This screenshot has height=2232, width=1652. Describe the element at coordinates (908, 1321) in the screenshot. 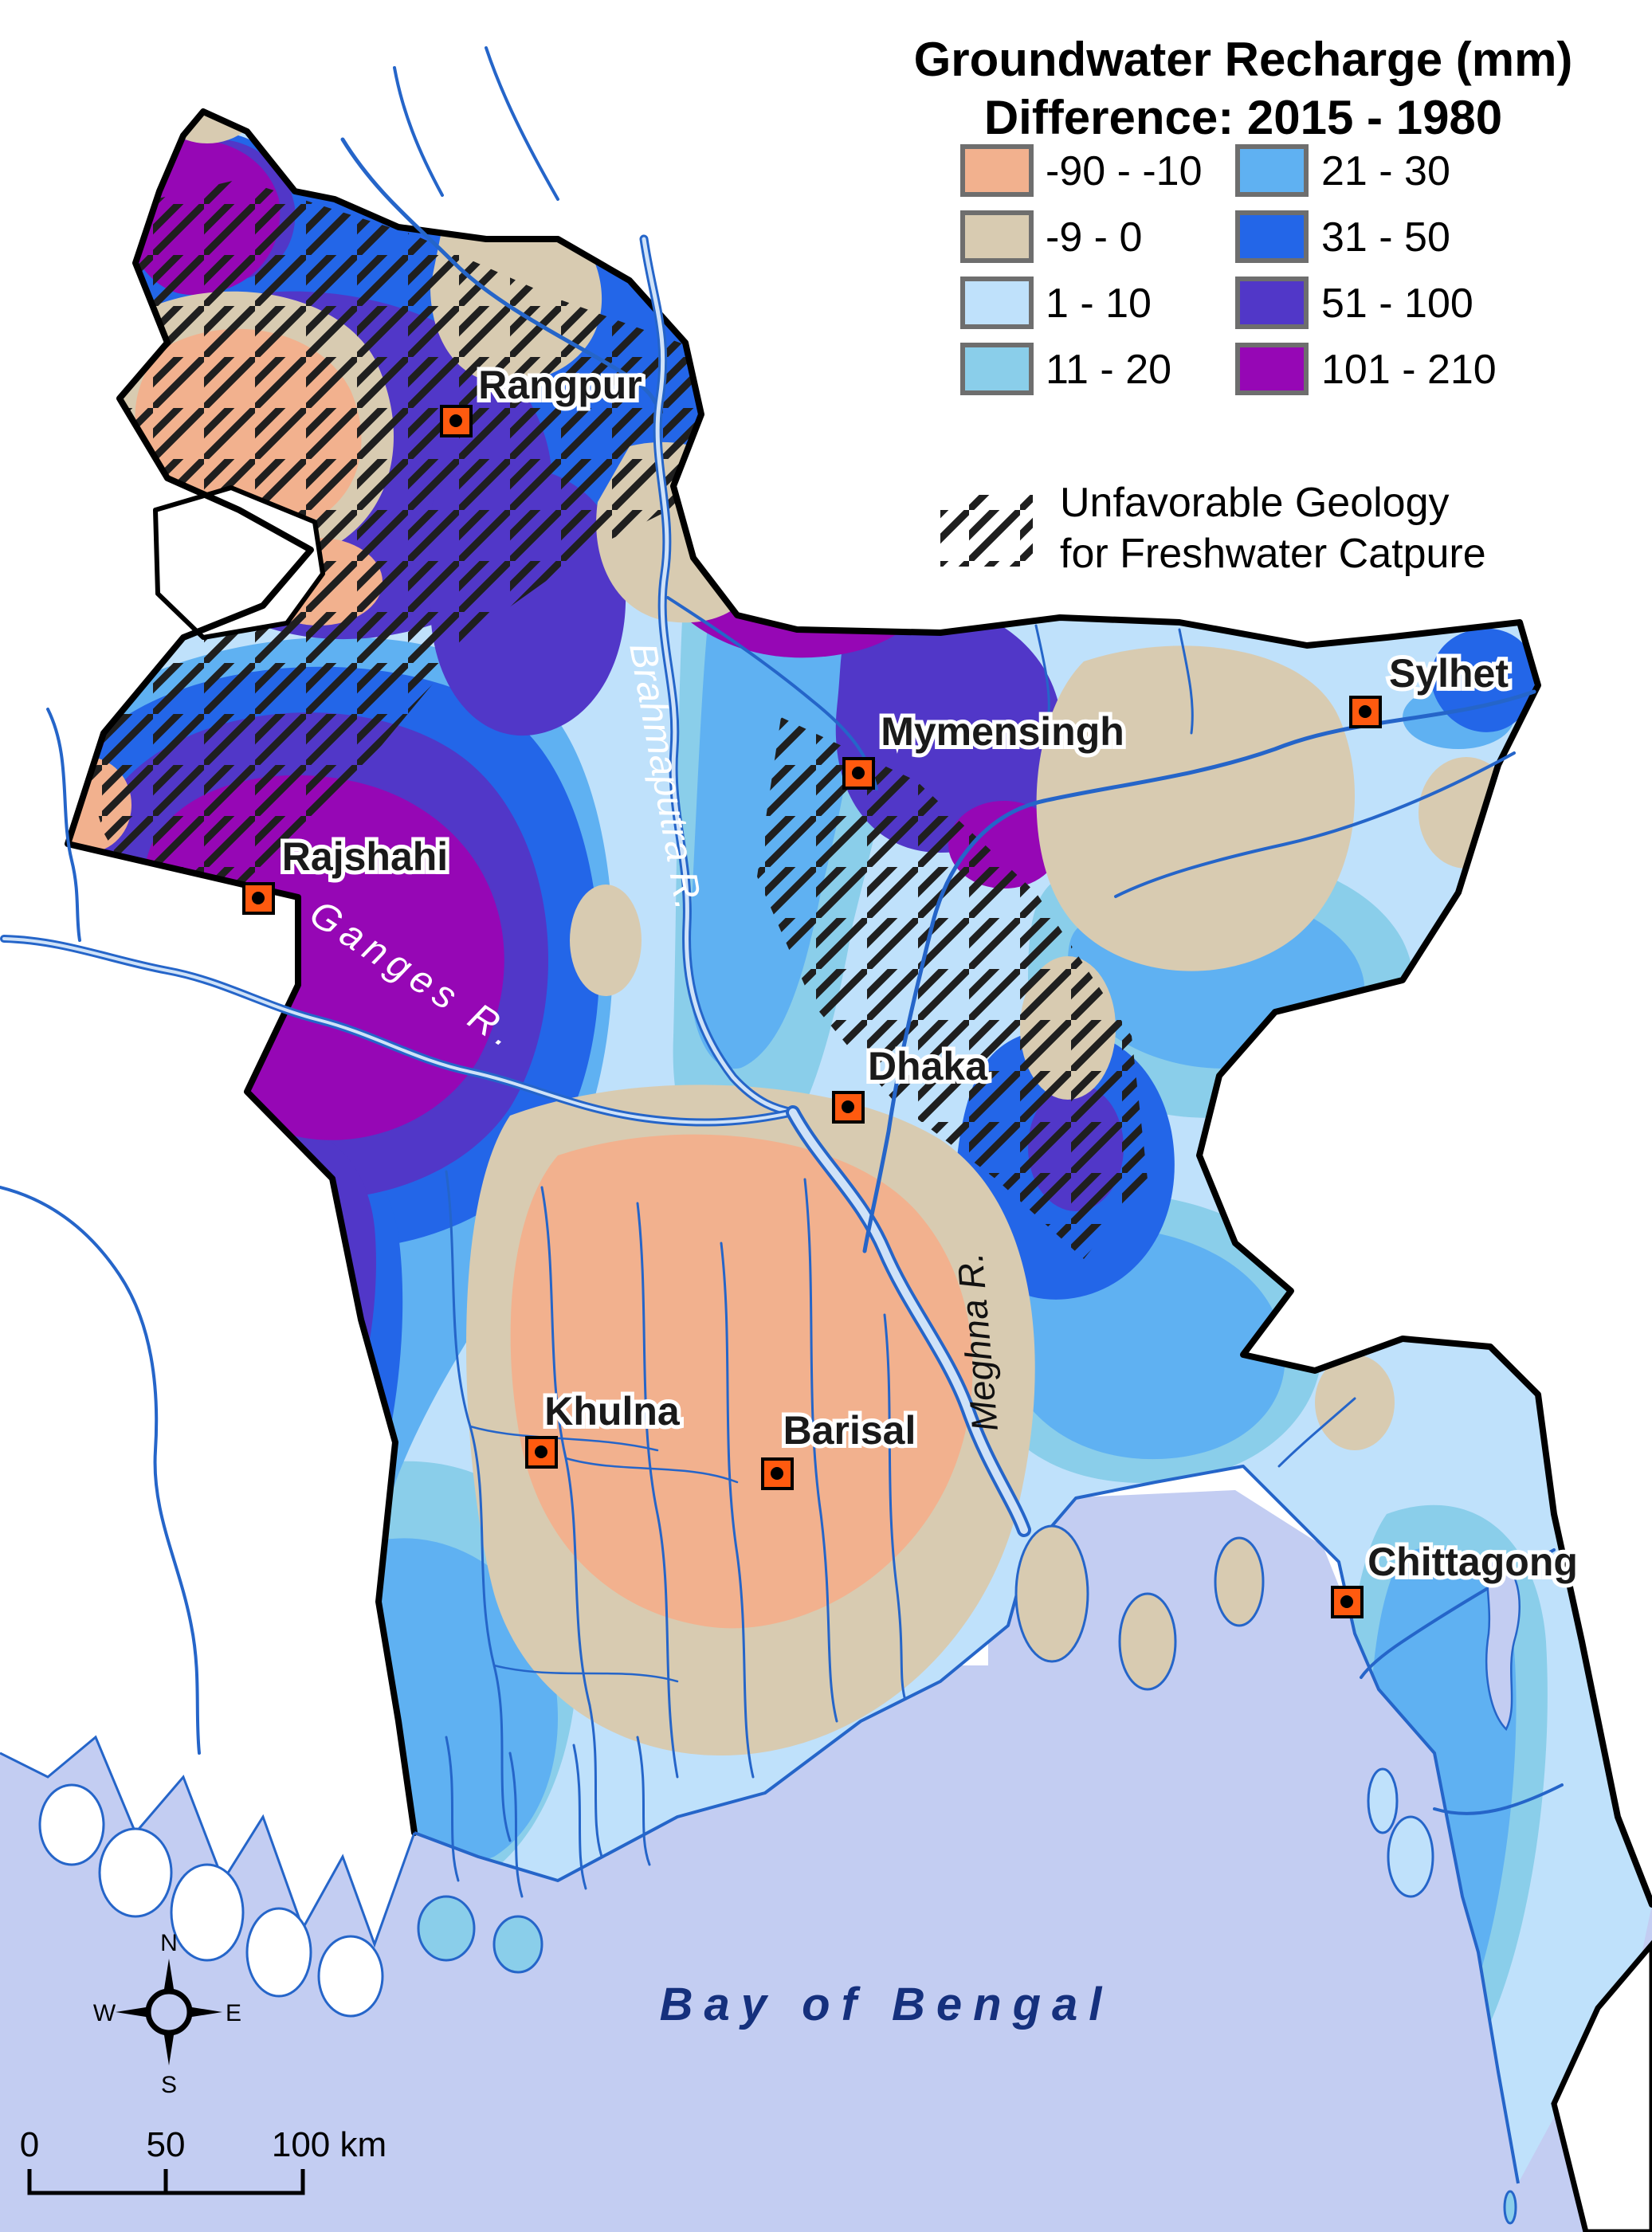

I see `meghna-river` at that location.